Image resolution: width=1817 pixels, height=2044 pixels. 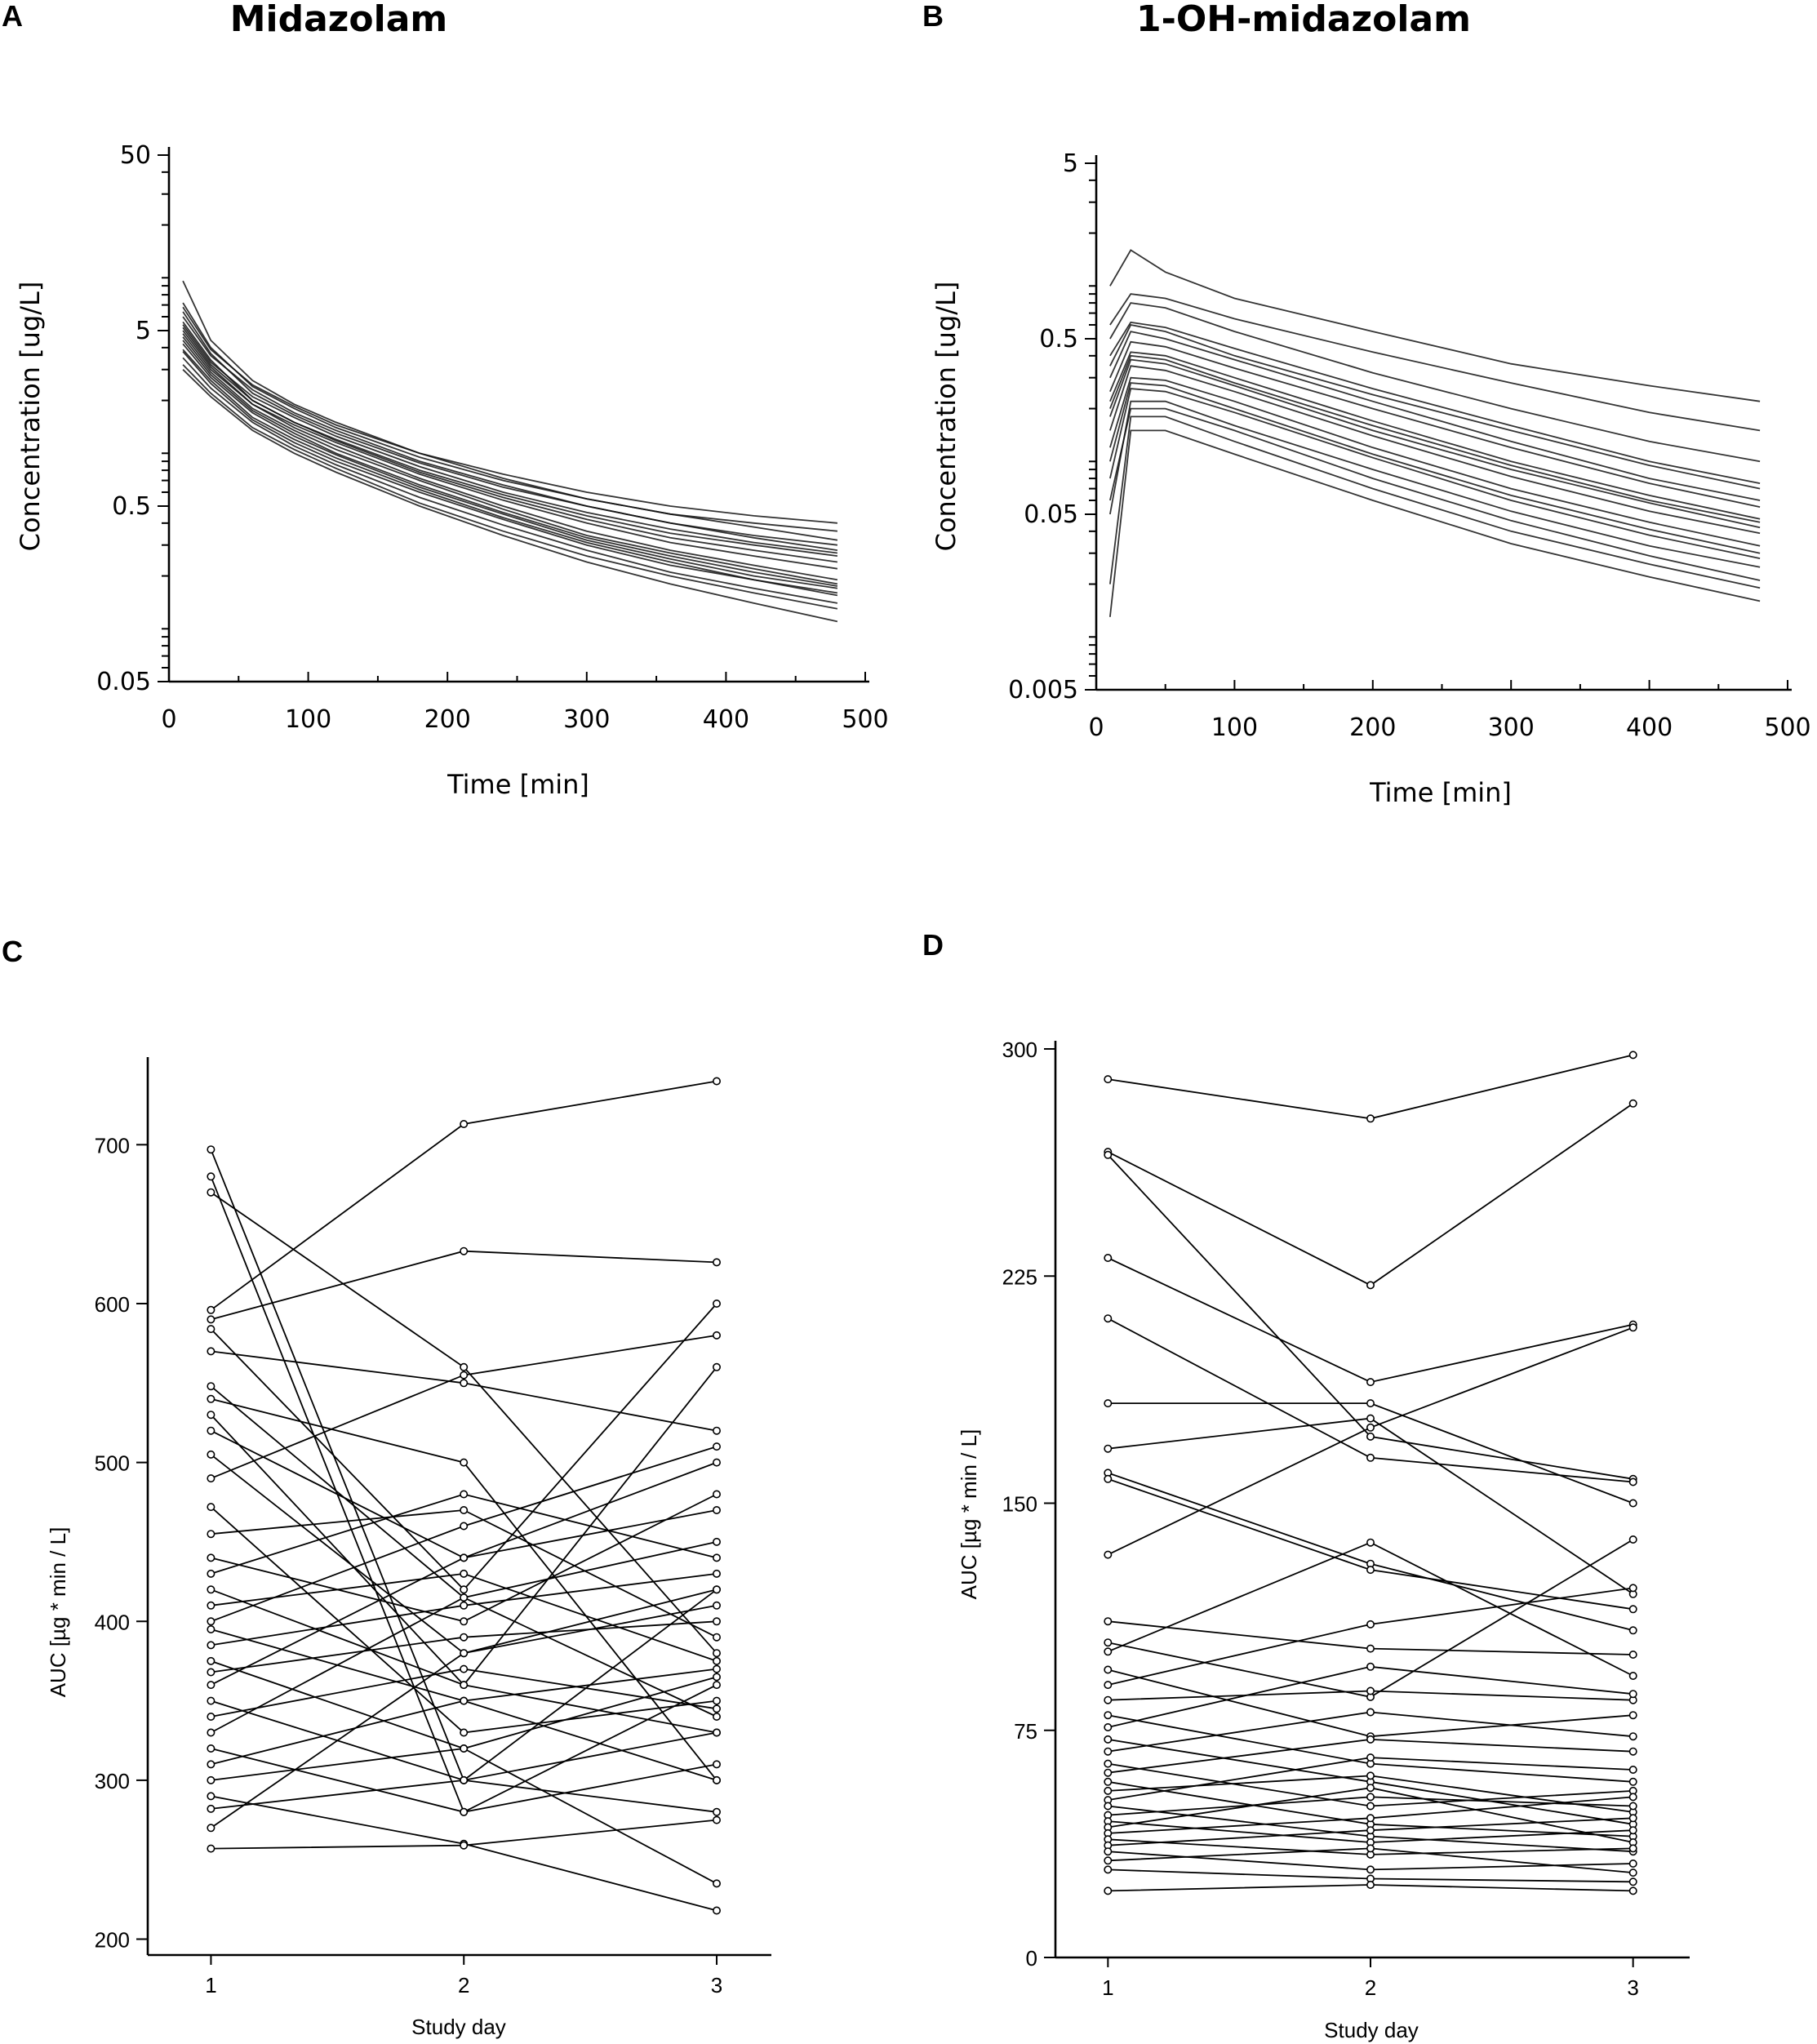 What do you see at coordinates (112, 1941) in the screenshot?
I see `y-tick-label-c-1: 200` at bounding box center [112, 1941].